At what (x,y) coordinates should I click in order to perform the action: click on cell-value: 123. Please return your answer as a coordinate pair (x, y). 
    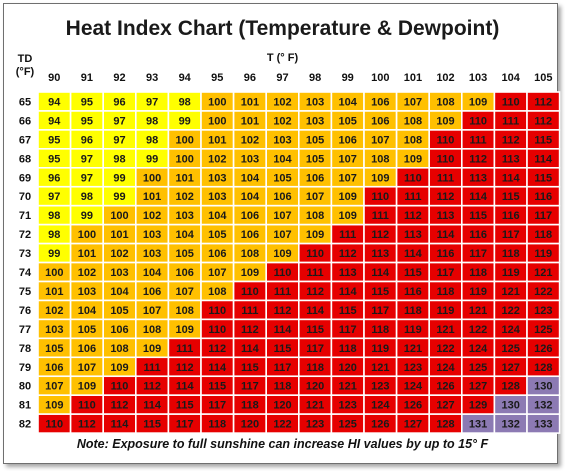
    Looking at the image, I should click on (380, 387).